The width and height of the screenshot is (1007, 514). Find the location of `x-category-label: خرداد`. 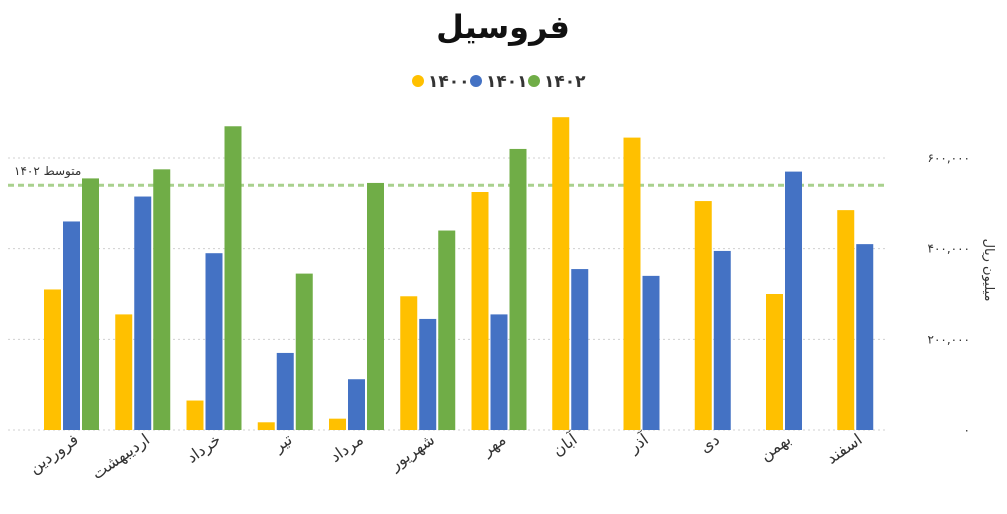

x-category-label: خرداد is located at coordinates (204, 449).